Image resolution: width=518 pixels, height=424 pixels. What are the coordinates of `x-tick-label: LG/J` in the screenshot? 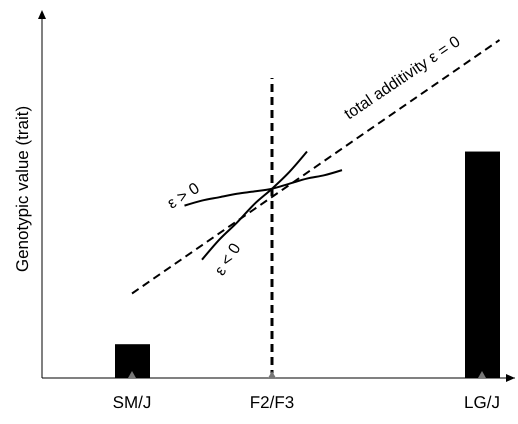 It's located at (482, 402).